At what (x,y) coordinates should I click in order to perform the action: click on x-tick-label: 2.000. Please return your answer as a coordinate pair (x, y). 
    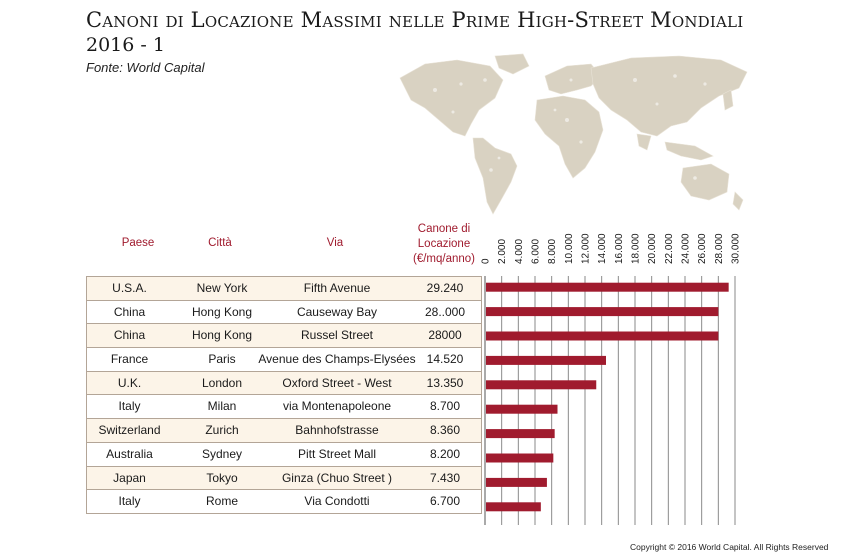
    Looking at the image, I should click on (502, 251).